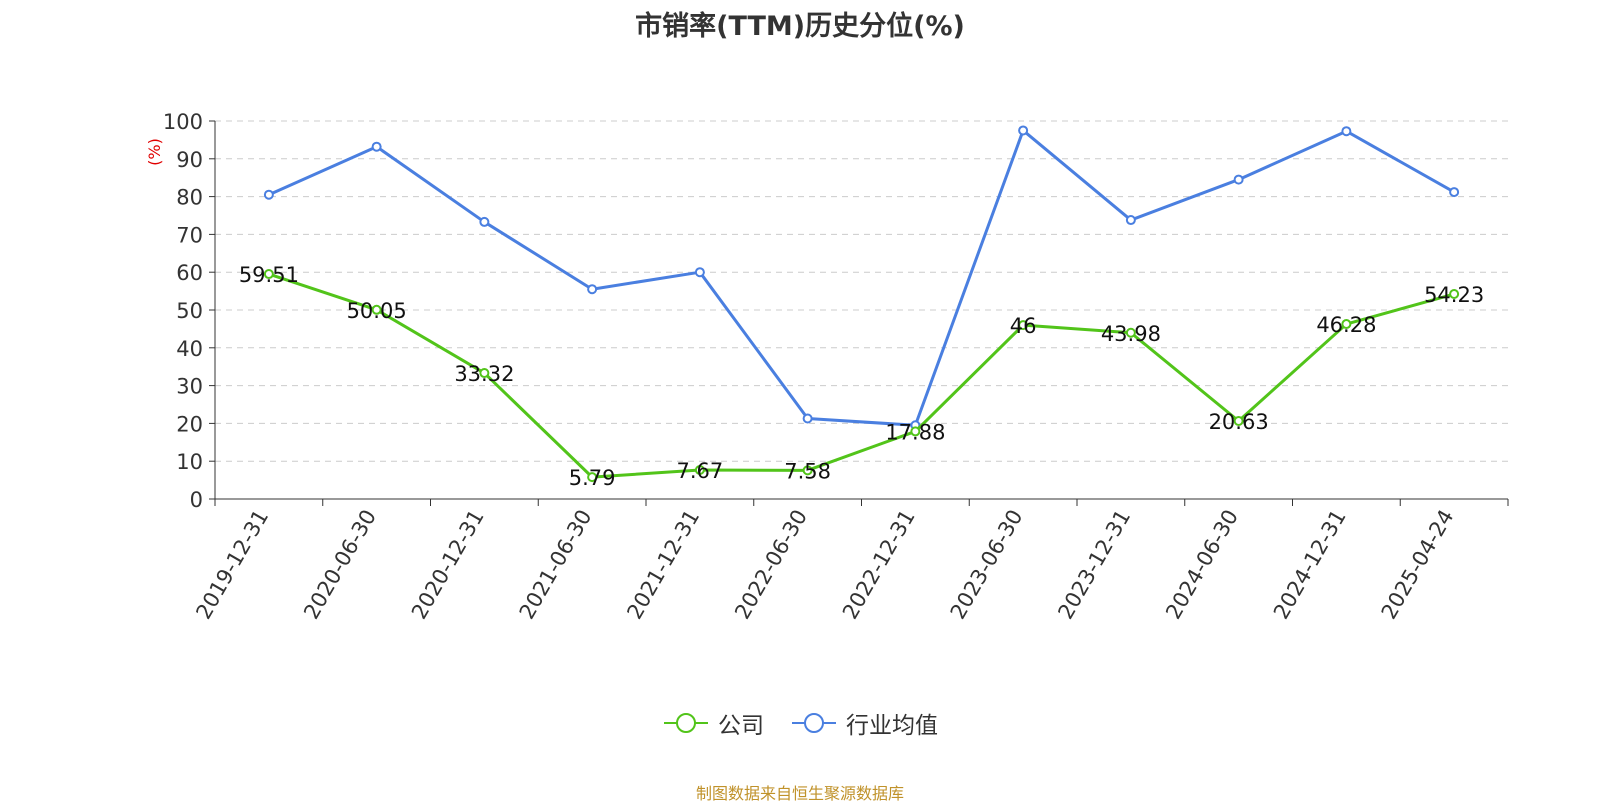 This screenshot has height=804, width=1600. What do you see at coordinates (232, 565) in the screenshot?
I see `x-tick-label: 2019-12-31` at bounding box center [232, 565].